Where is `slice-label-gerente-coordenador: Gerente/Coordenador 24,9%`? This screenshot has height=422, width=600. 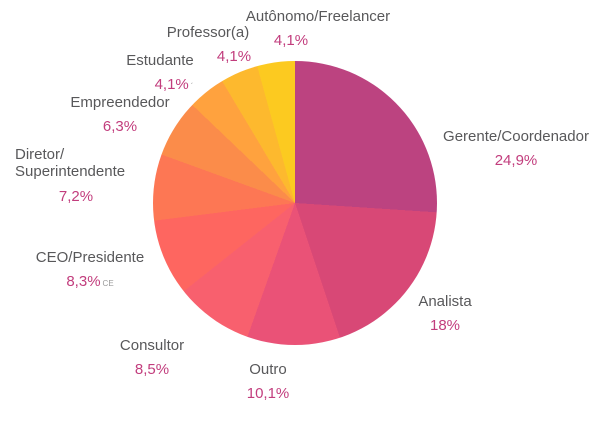
slice-label-gerente-coordenador: Gerente/Coordenador 24,9% is located at coordinates (516, 149).